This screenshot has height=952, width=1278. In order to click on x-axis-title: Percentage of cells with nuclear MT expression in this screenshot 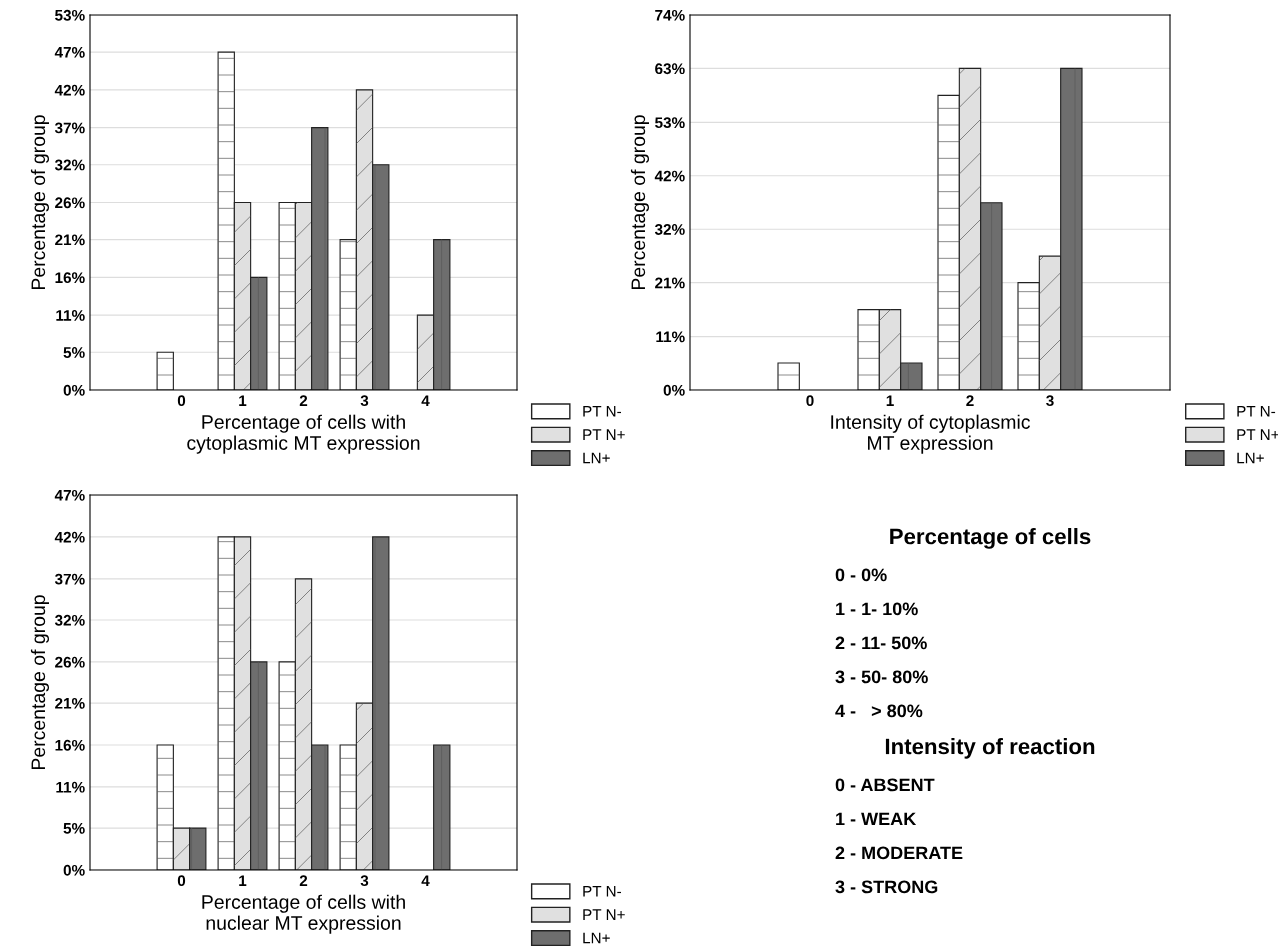, I will do `click(303, 914)`.